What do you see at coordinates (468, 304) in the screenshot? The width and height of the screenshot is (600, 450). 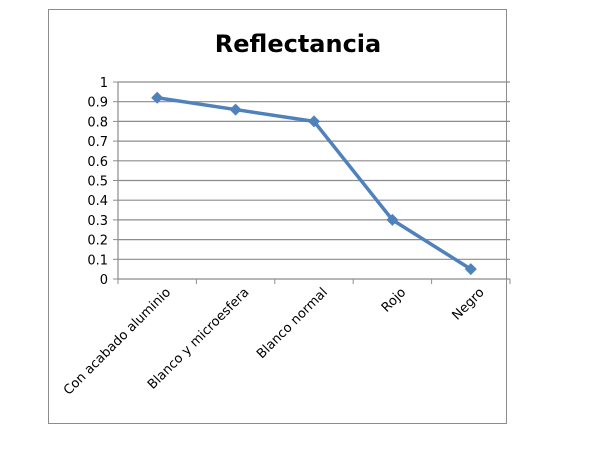 I see `x-category-label: Negro` at bounding box center [468, 304].